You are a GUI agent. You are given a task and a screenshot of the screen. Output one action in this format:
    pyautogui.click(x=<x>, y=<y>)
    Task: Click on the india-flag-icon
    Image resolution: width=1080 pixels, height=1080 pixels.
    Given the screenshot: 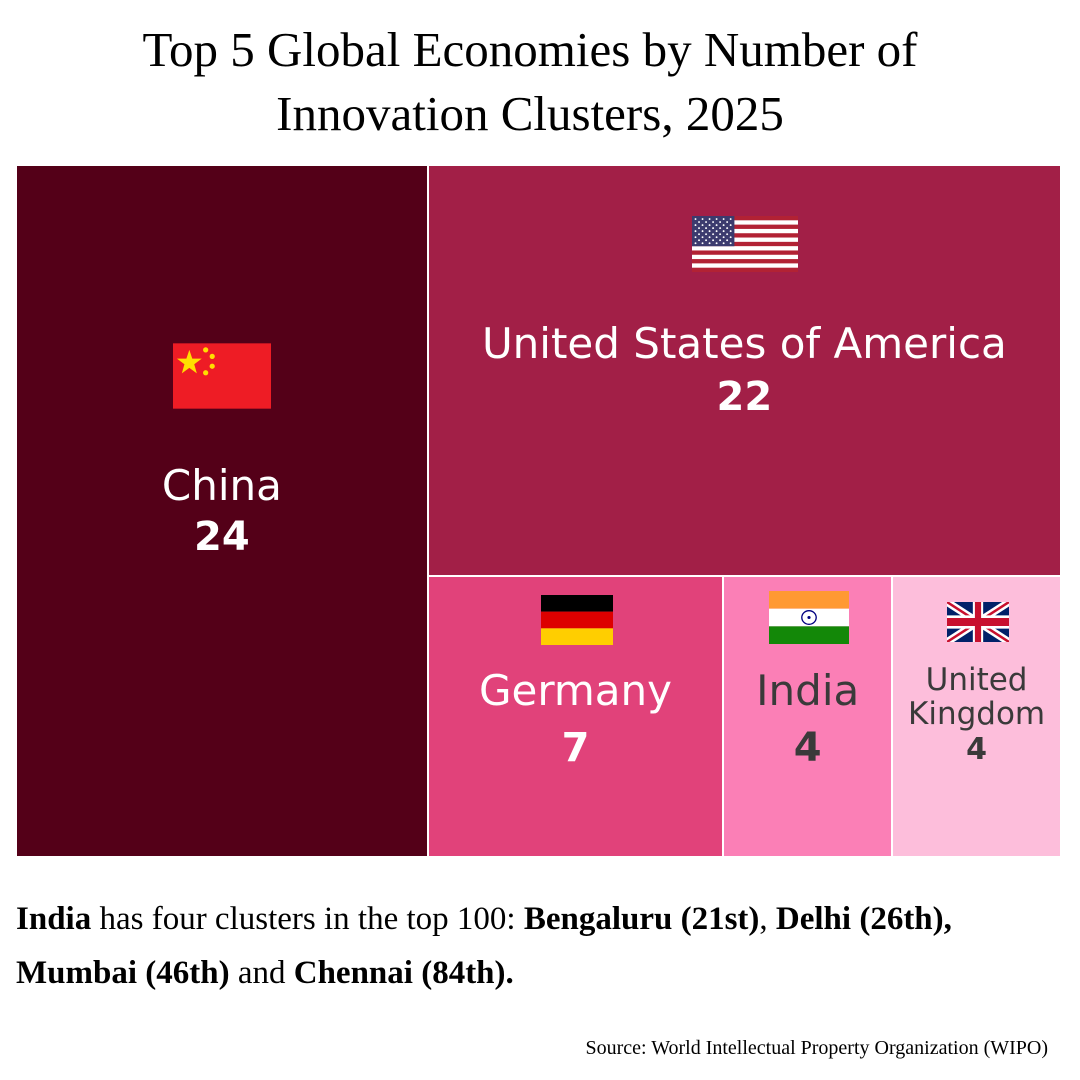 What is the action you would take?
    pyautogui.click(x=808, y=618)
    